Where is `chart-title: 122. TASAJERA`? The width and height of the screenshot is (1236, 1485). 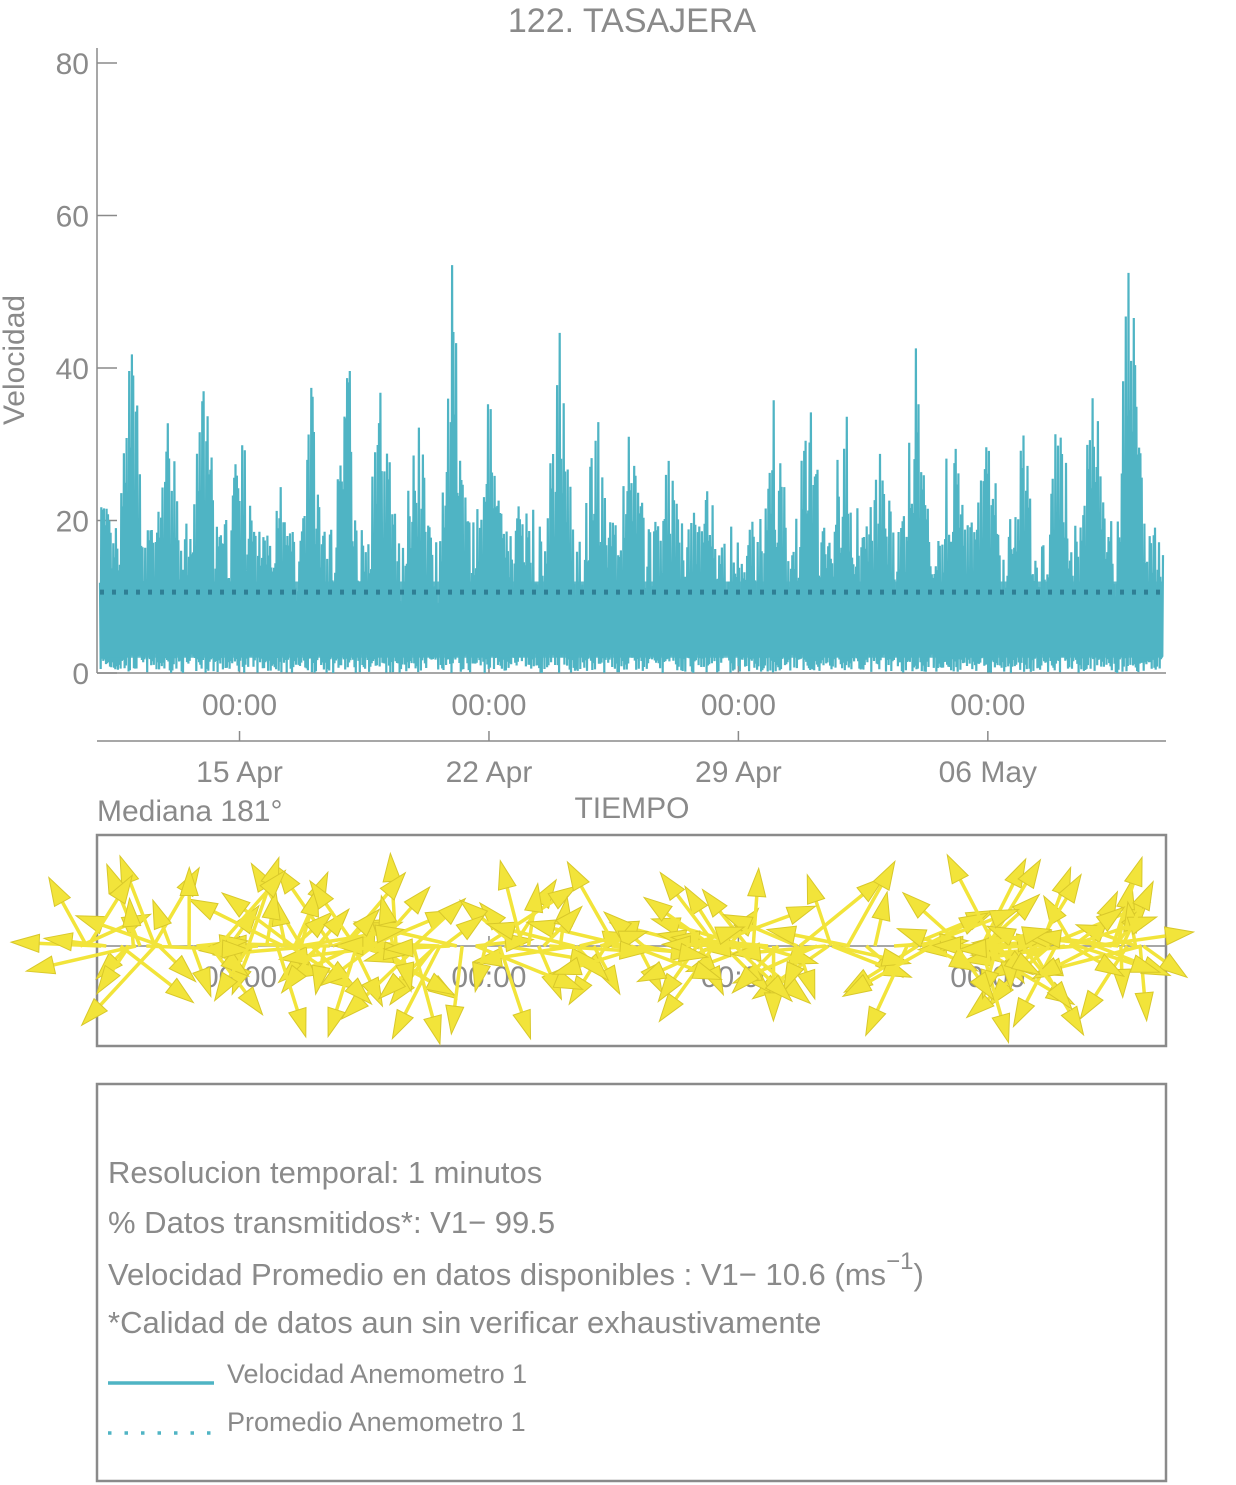 chart-title: 122. TASAJERA is located at coordinates (632, 21).